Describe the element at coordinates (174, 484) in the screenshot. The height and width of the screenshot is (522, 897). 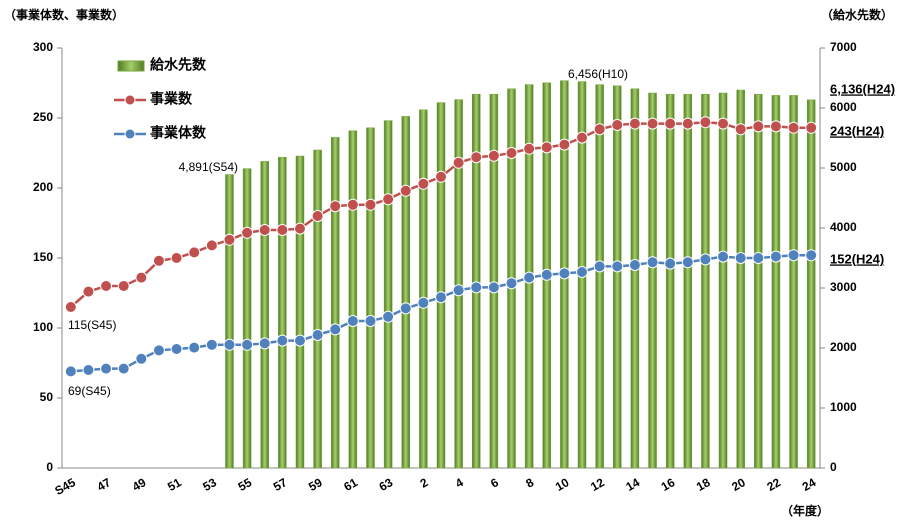
I see `x-tick-label: 51` at that location.